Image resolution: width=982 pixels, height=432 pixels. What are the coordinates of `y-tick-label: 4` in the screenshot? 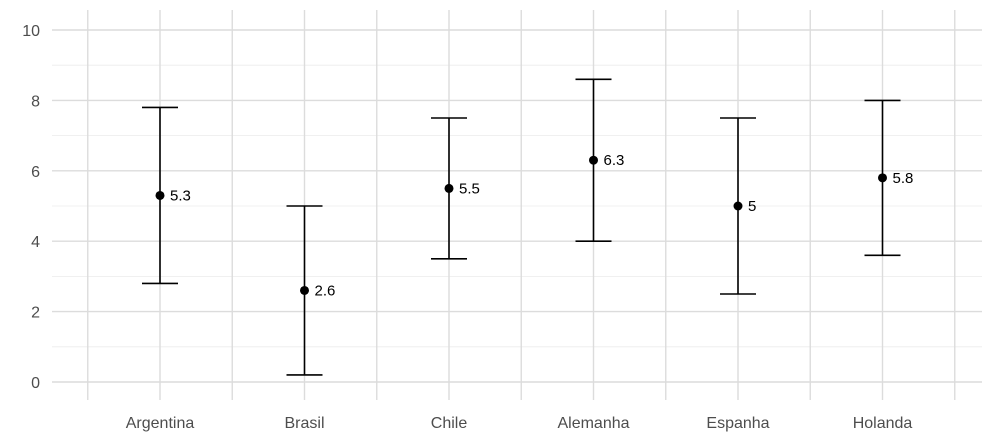 It's located at (35, 242).